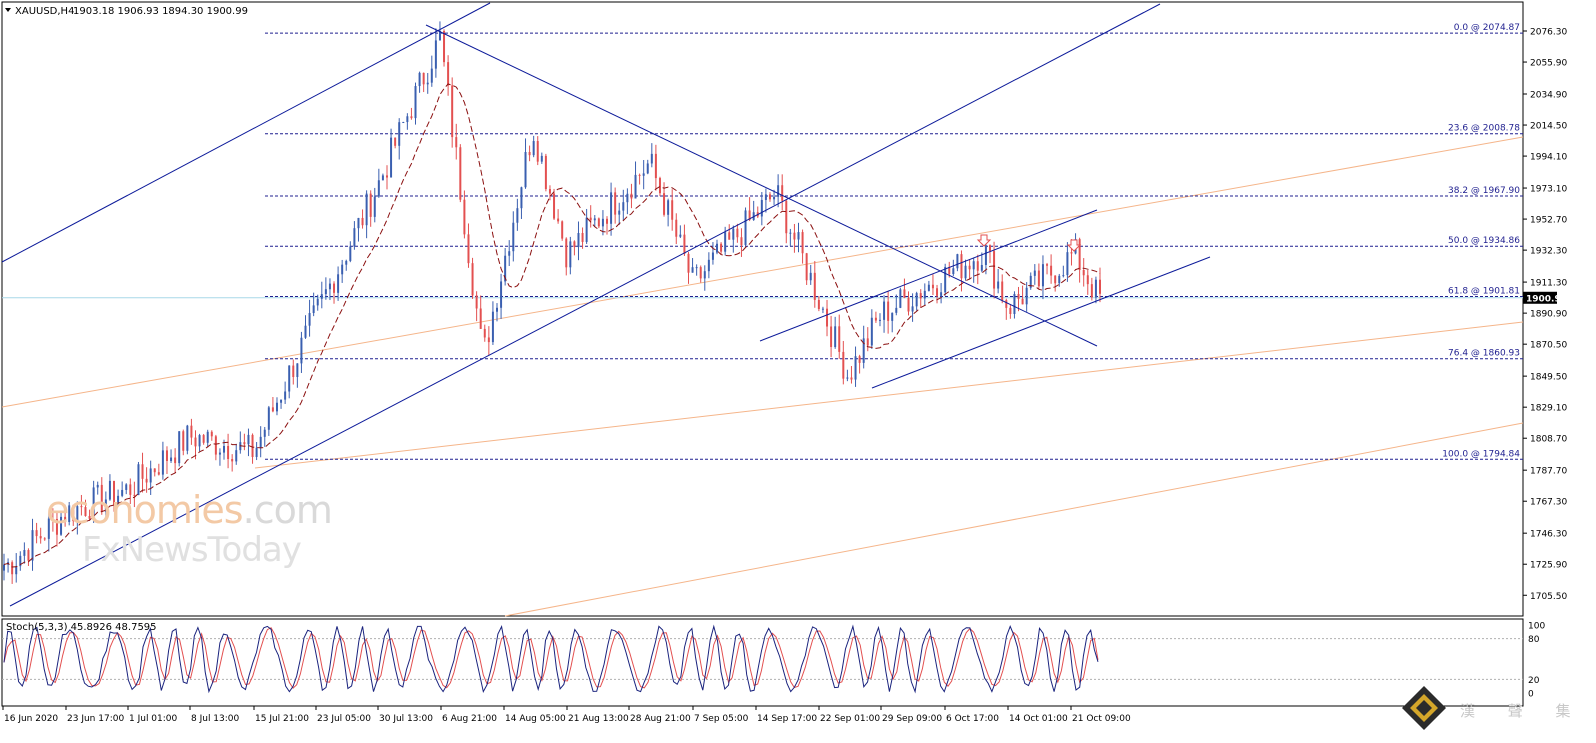  What do you see at coordinates (1548, 440) in the screenshot?
I see `price-tick-label: 1808.70` at bounding box center [1548, 440].